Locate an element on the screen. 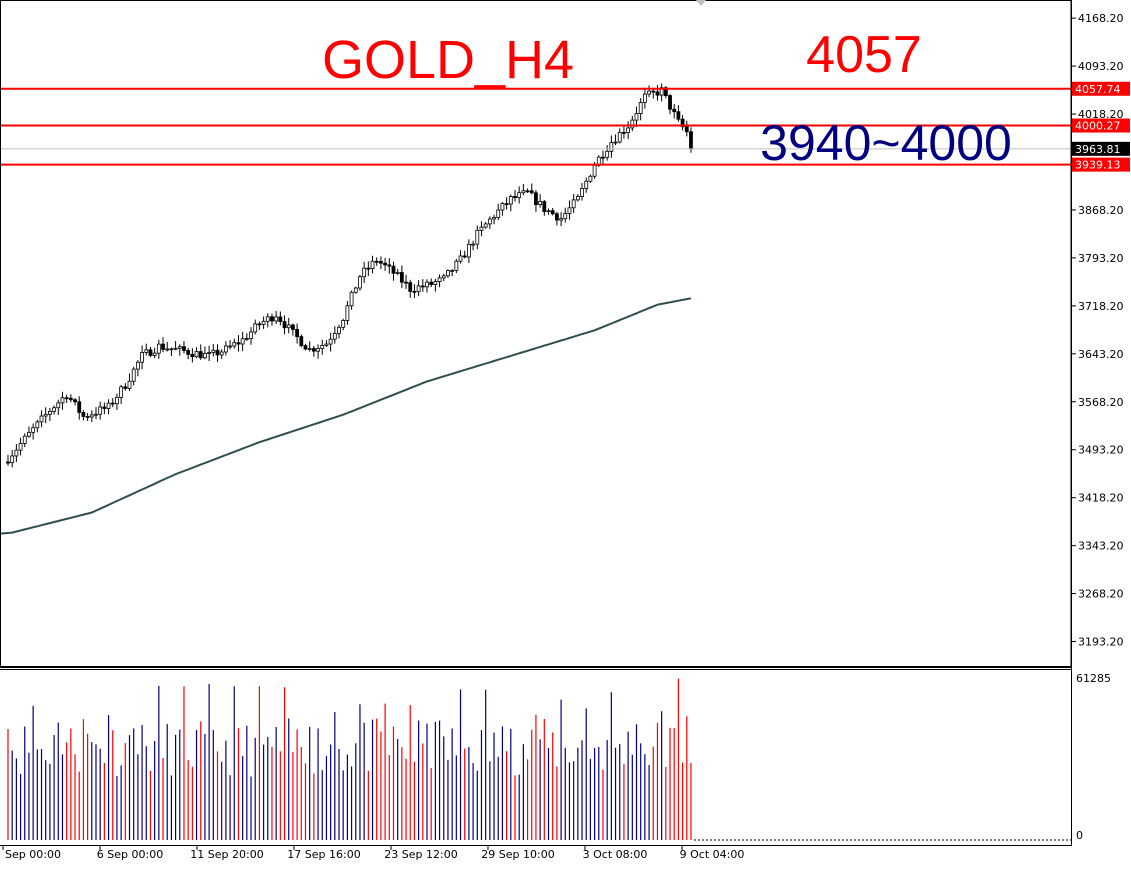  symbol-annotation: GOLD_H4 is located at coordinates (448, 60).